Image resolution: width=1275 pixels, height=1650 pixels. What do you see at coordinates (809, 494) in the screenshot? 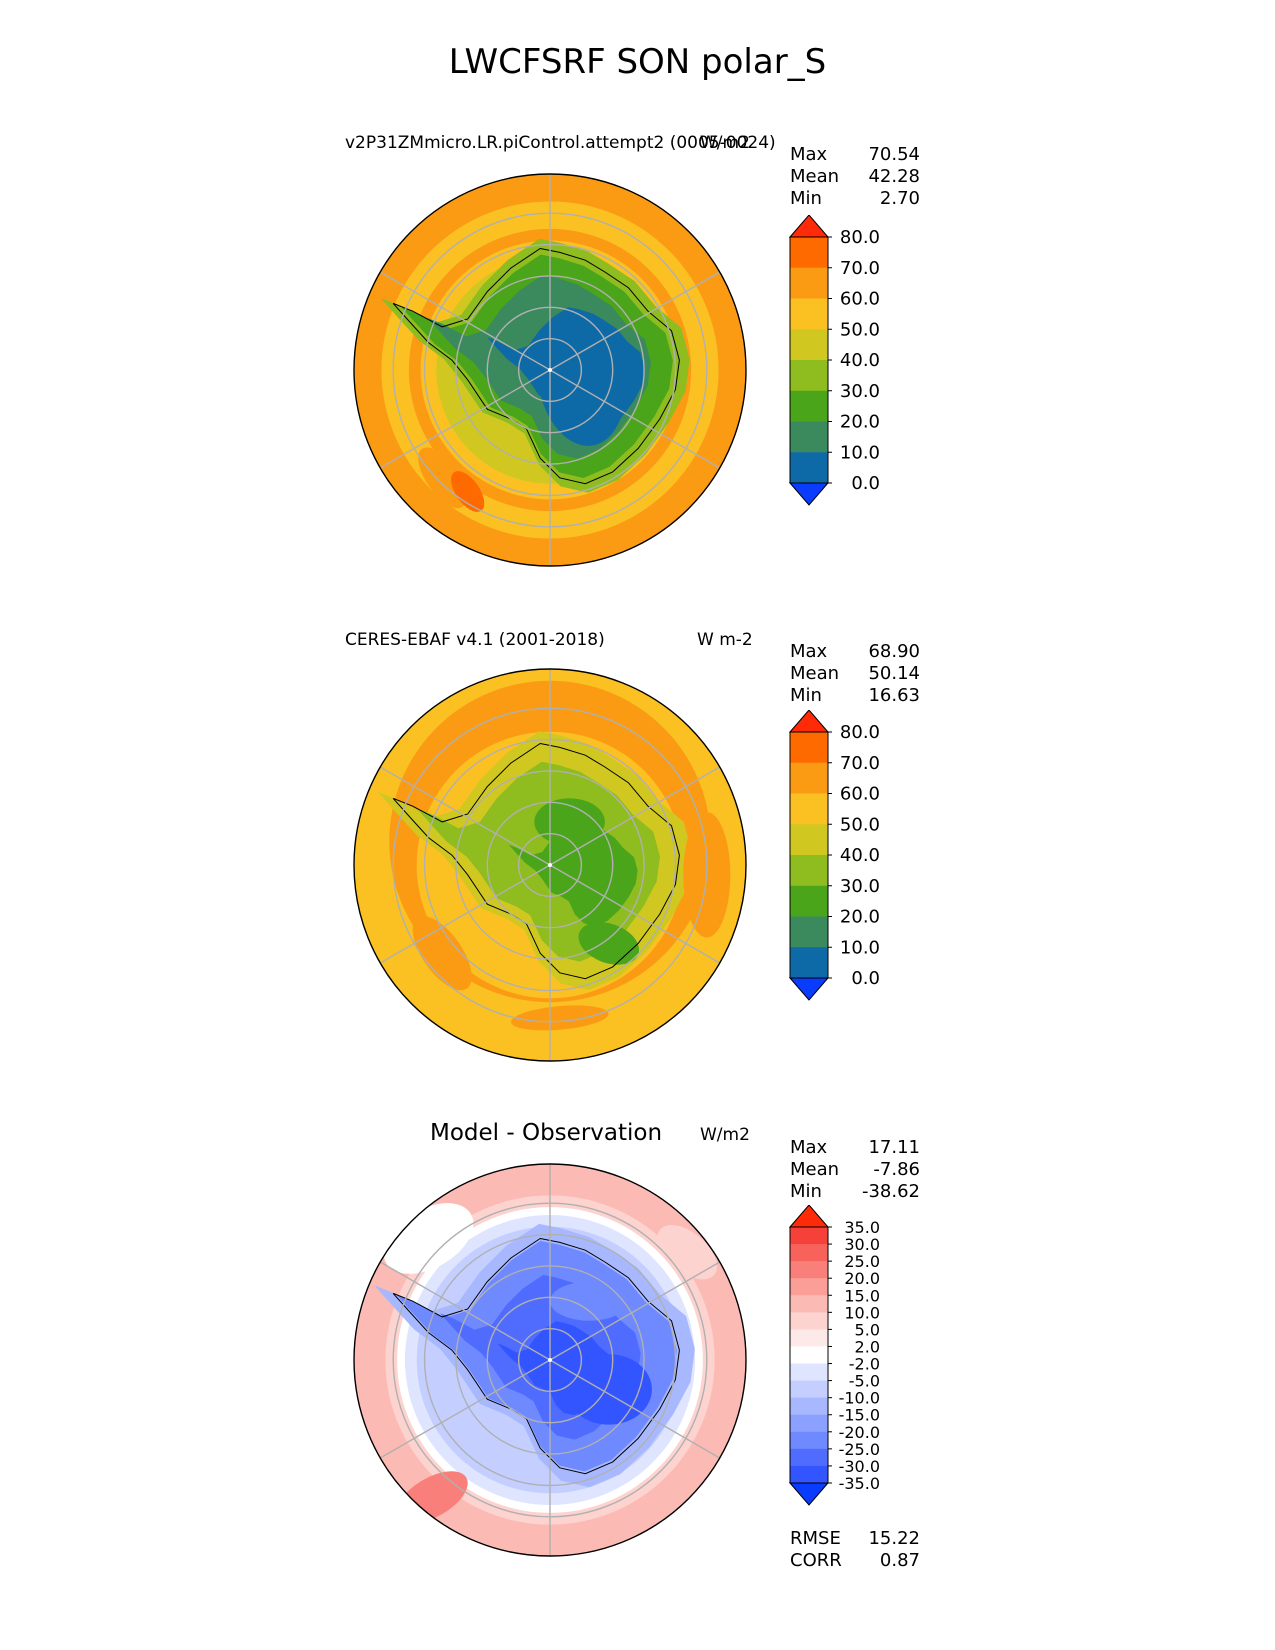
I see `colorbar-extend-min` at bounding box center [809, 494].